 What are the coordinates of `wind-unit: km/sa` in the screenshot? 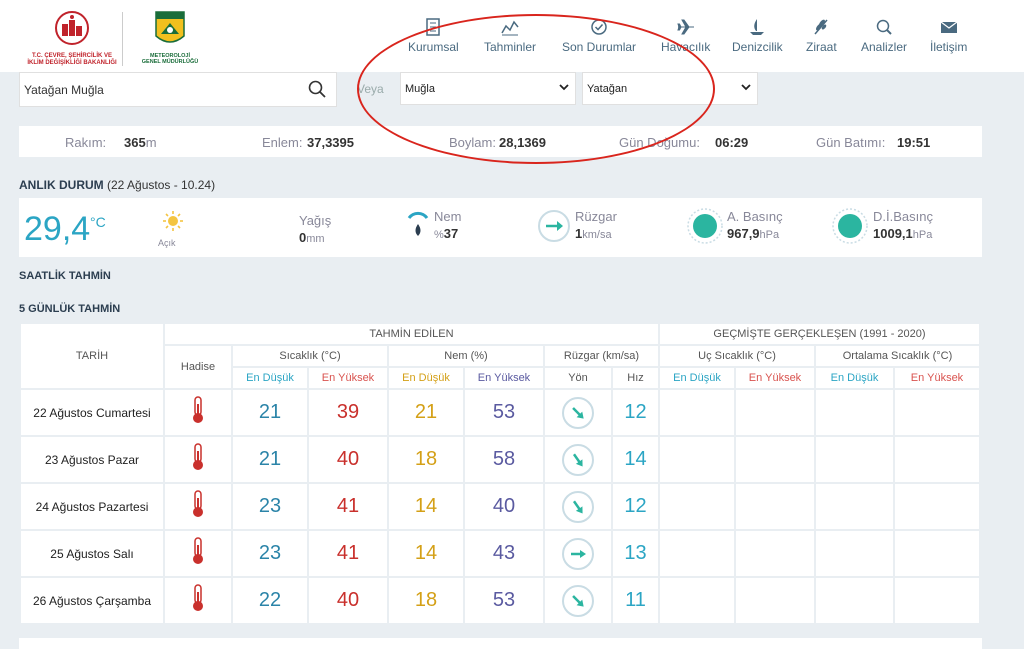 It's located at (597, 235).